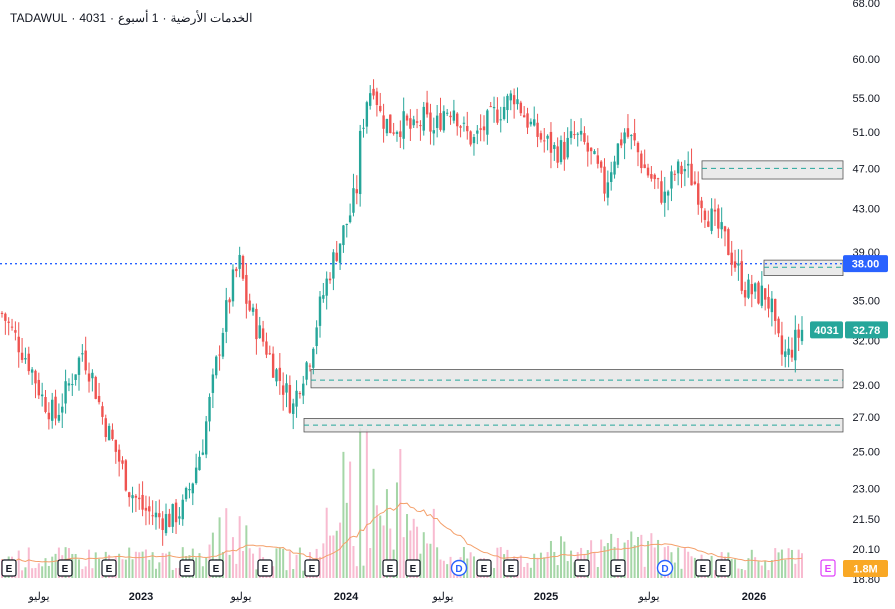 This screenshot has height=609, width=895. I want to click on price-tick-label: 23.00, so click(866, 490).